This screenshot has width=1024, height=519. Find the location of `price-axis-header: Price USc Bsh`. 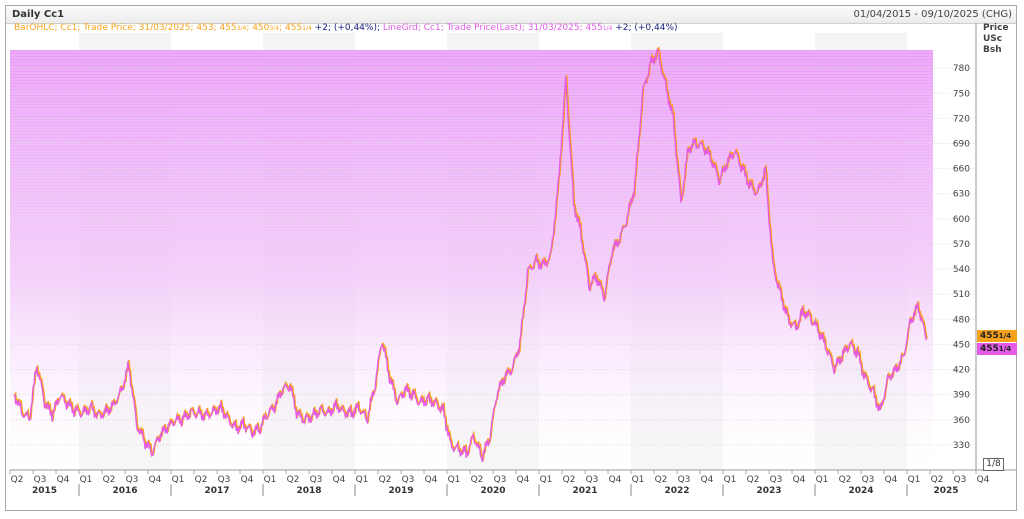

price-axis-header: Price USc Bsh is located at coordinates (996, 39).